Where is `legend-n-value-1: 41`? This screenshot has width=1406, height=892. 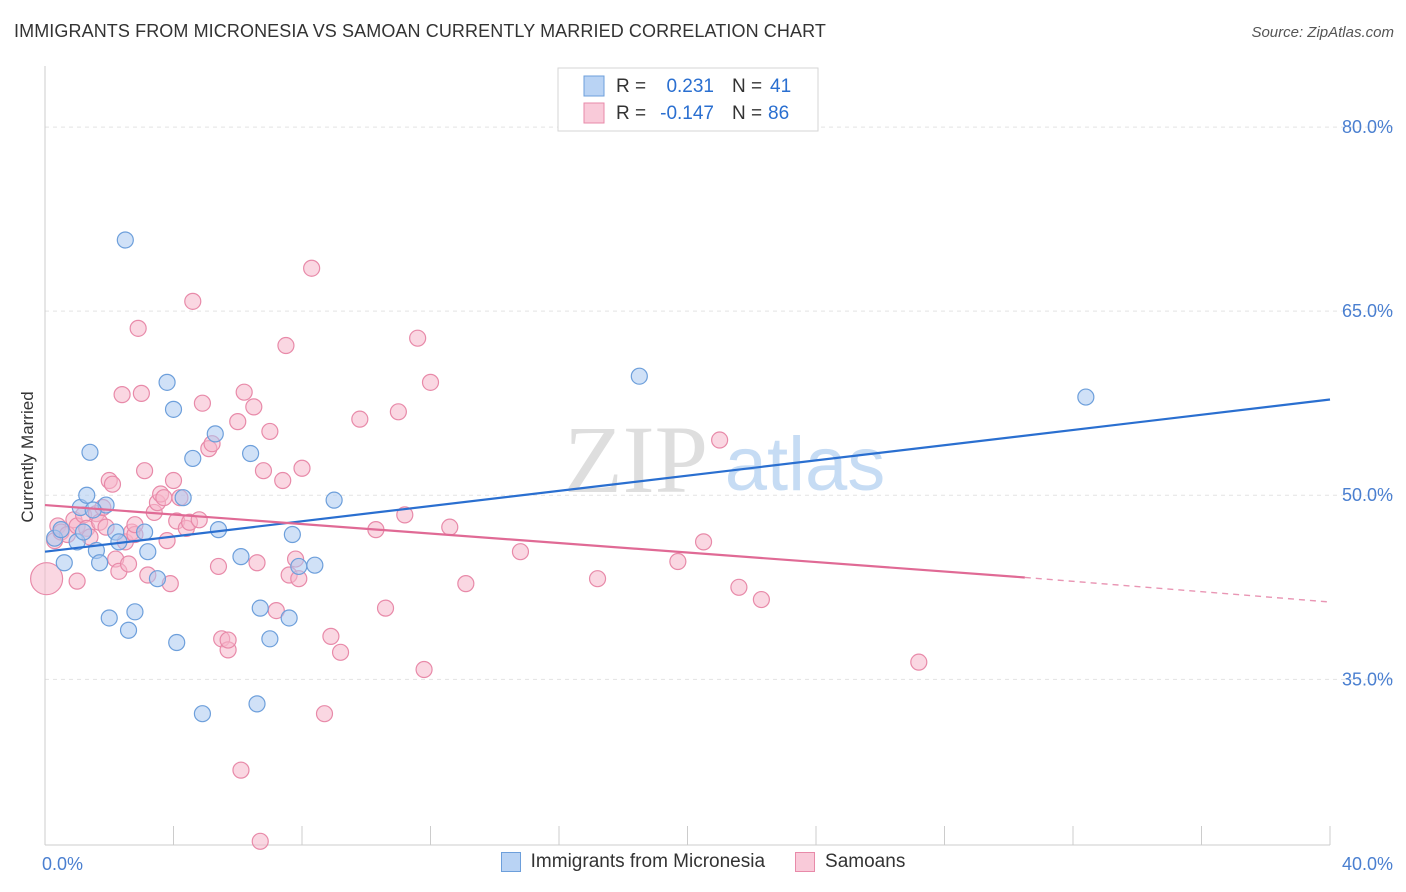 legend-n-value-1: 41 is located at coordinates (780, 86).